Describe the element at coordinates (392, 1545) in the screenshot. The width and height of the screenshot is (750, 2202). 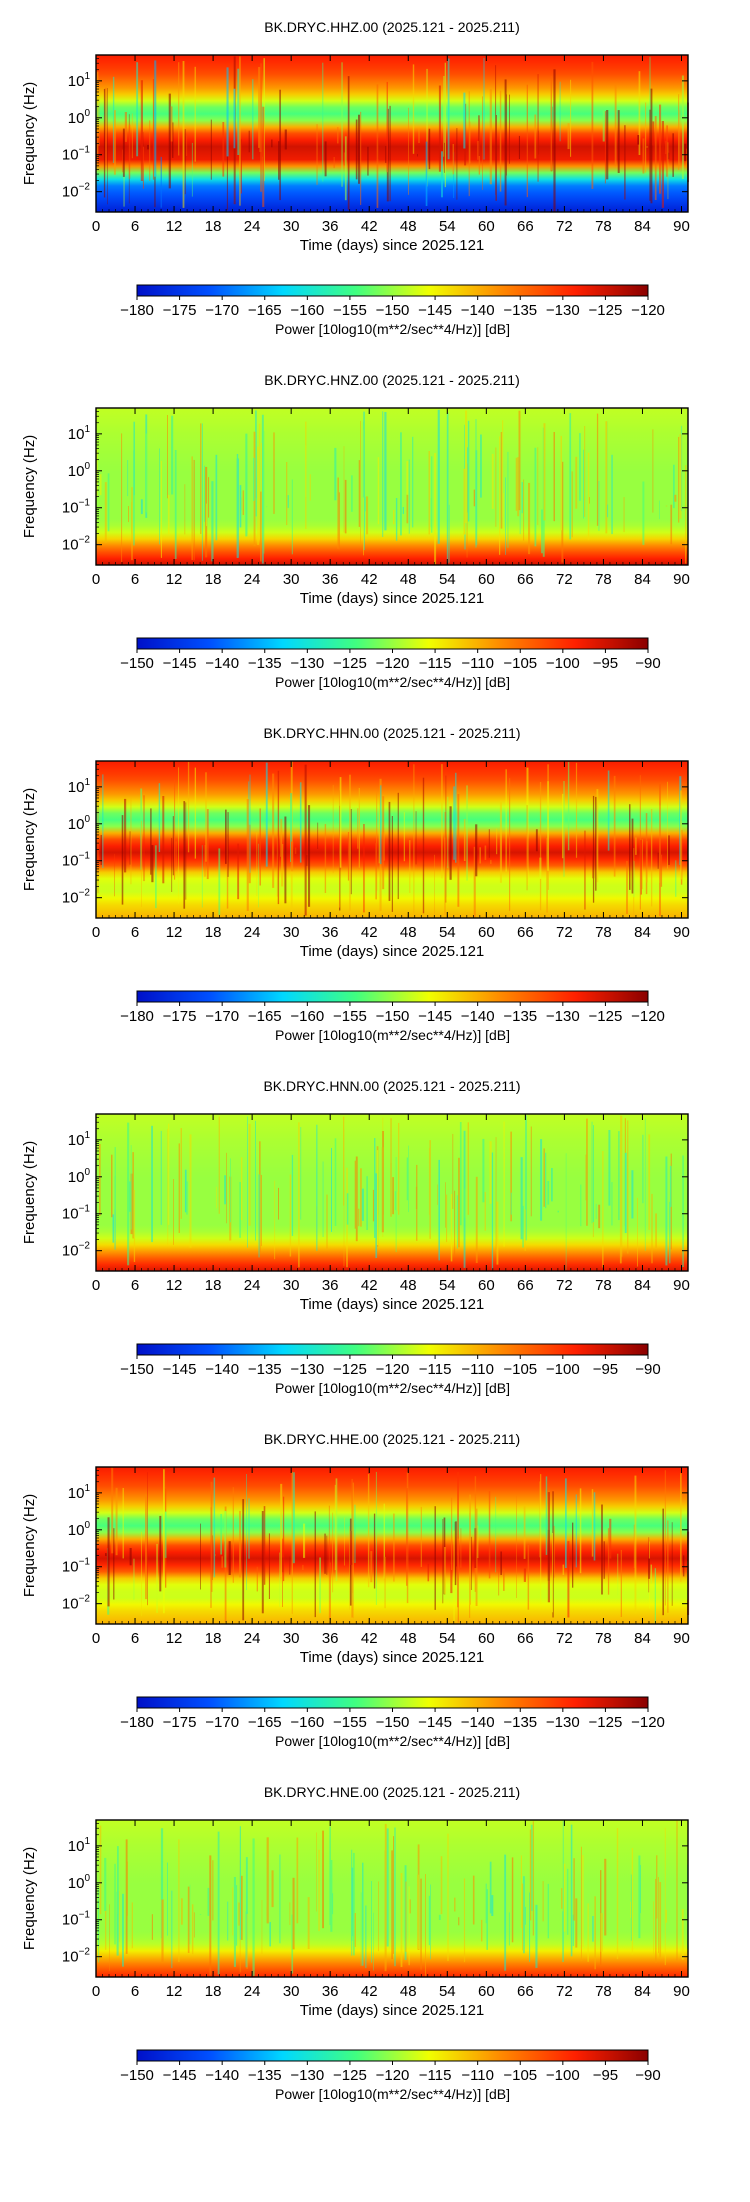
I see `spectrogram-image` at that location.